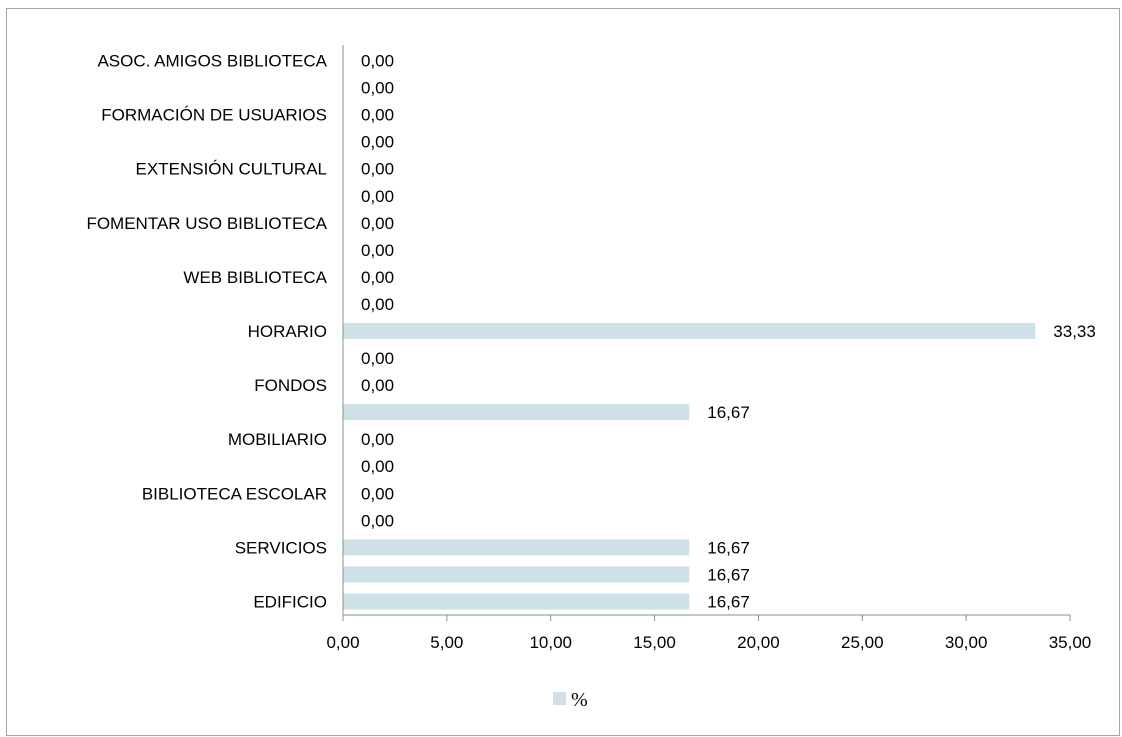 Image resolution: width=1122 pixels, height=737 pixels. Describe the element at coordinates (214, 115) in the screenshot. I see `category-label: FORMACIÓN DE USUARIOS` at that location.